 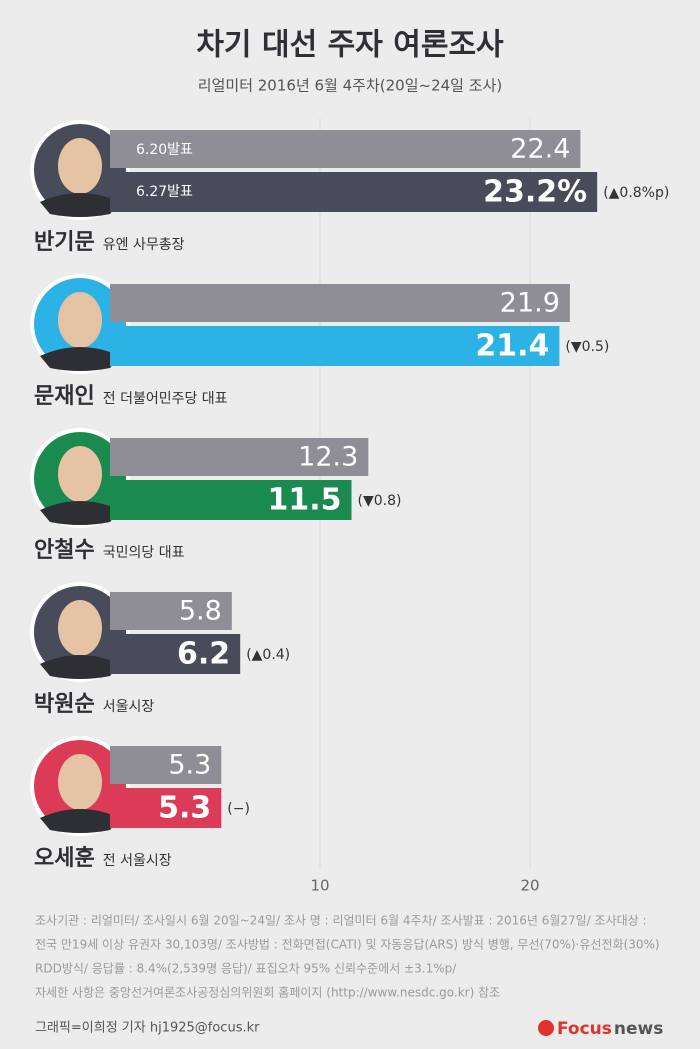 I want to click on change-label: (▲0.8%p), so click(x=636, y=193).